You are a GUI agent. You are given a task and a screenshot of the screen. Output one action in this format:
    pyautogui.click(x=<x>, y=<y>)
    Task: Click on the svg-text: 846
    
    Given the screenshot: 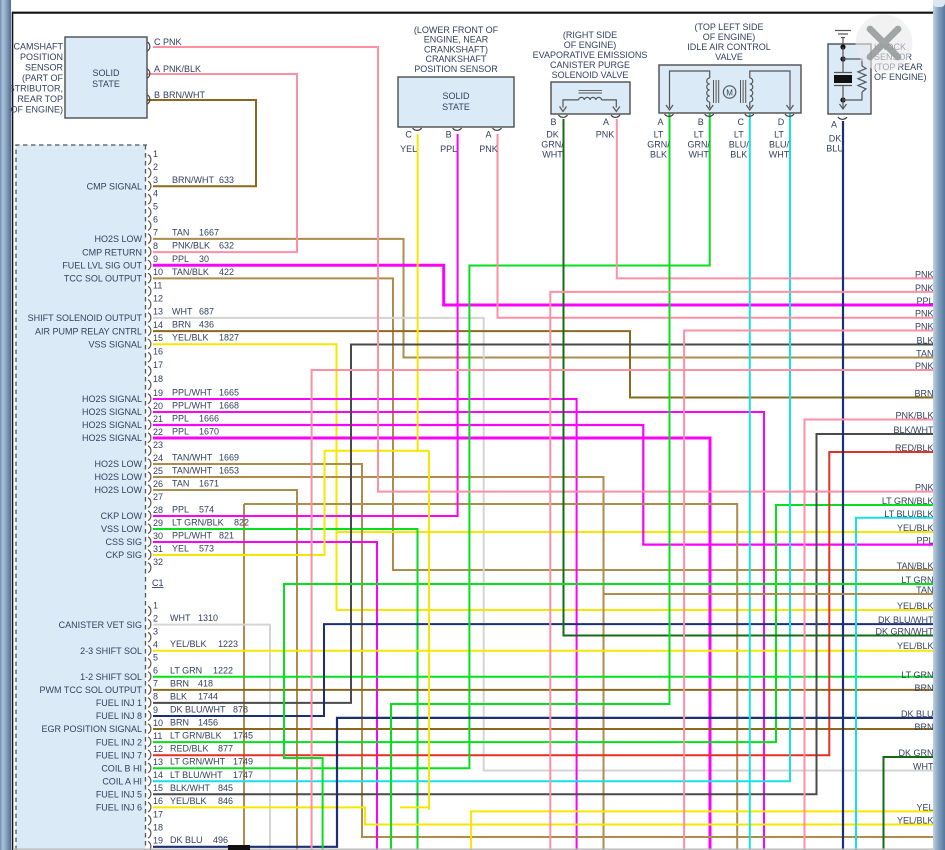 What is the action you would take?
    pyautogui.click(x=225, y=801)
    